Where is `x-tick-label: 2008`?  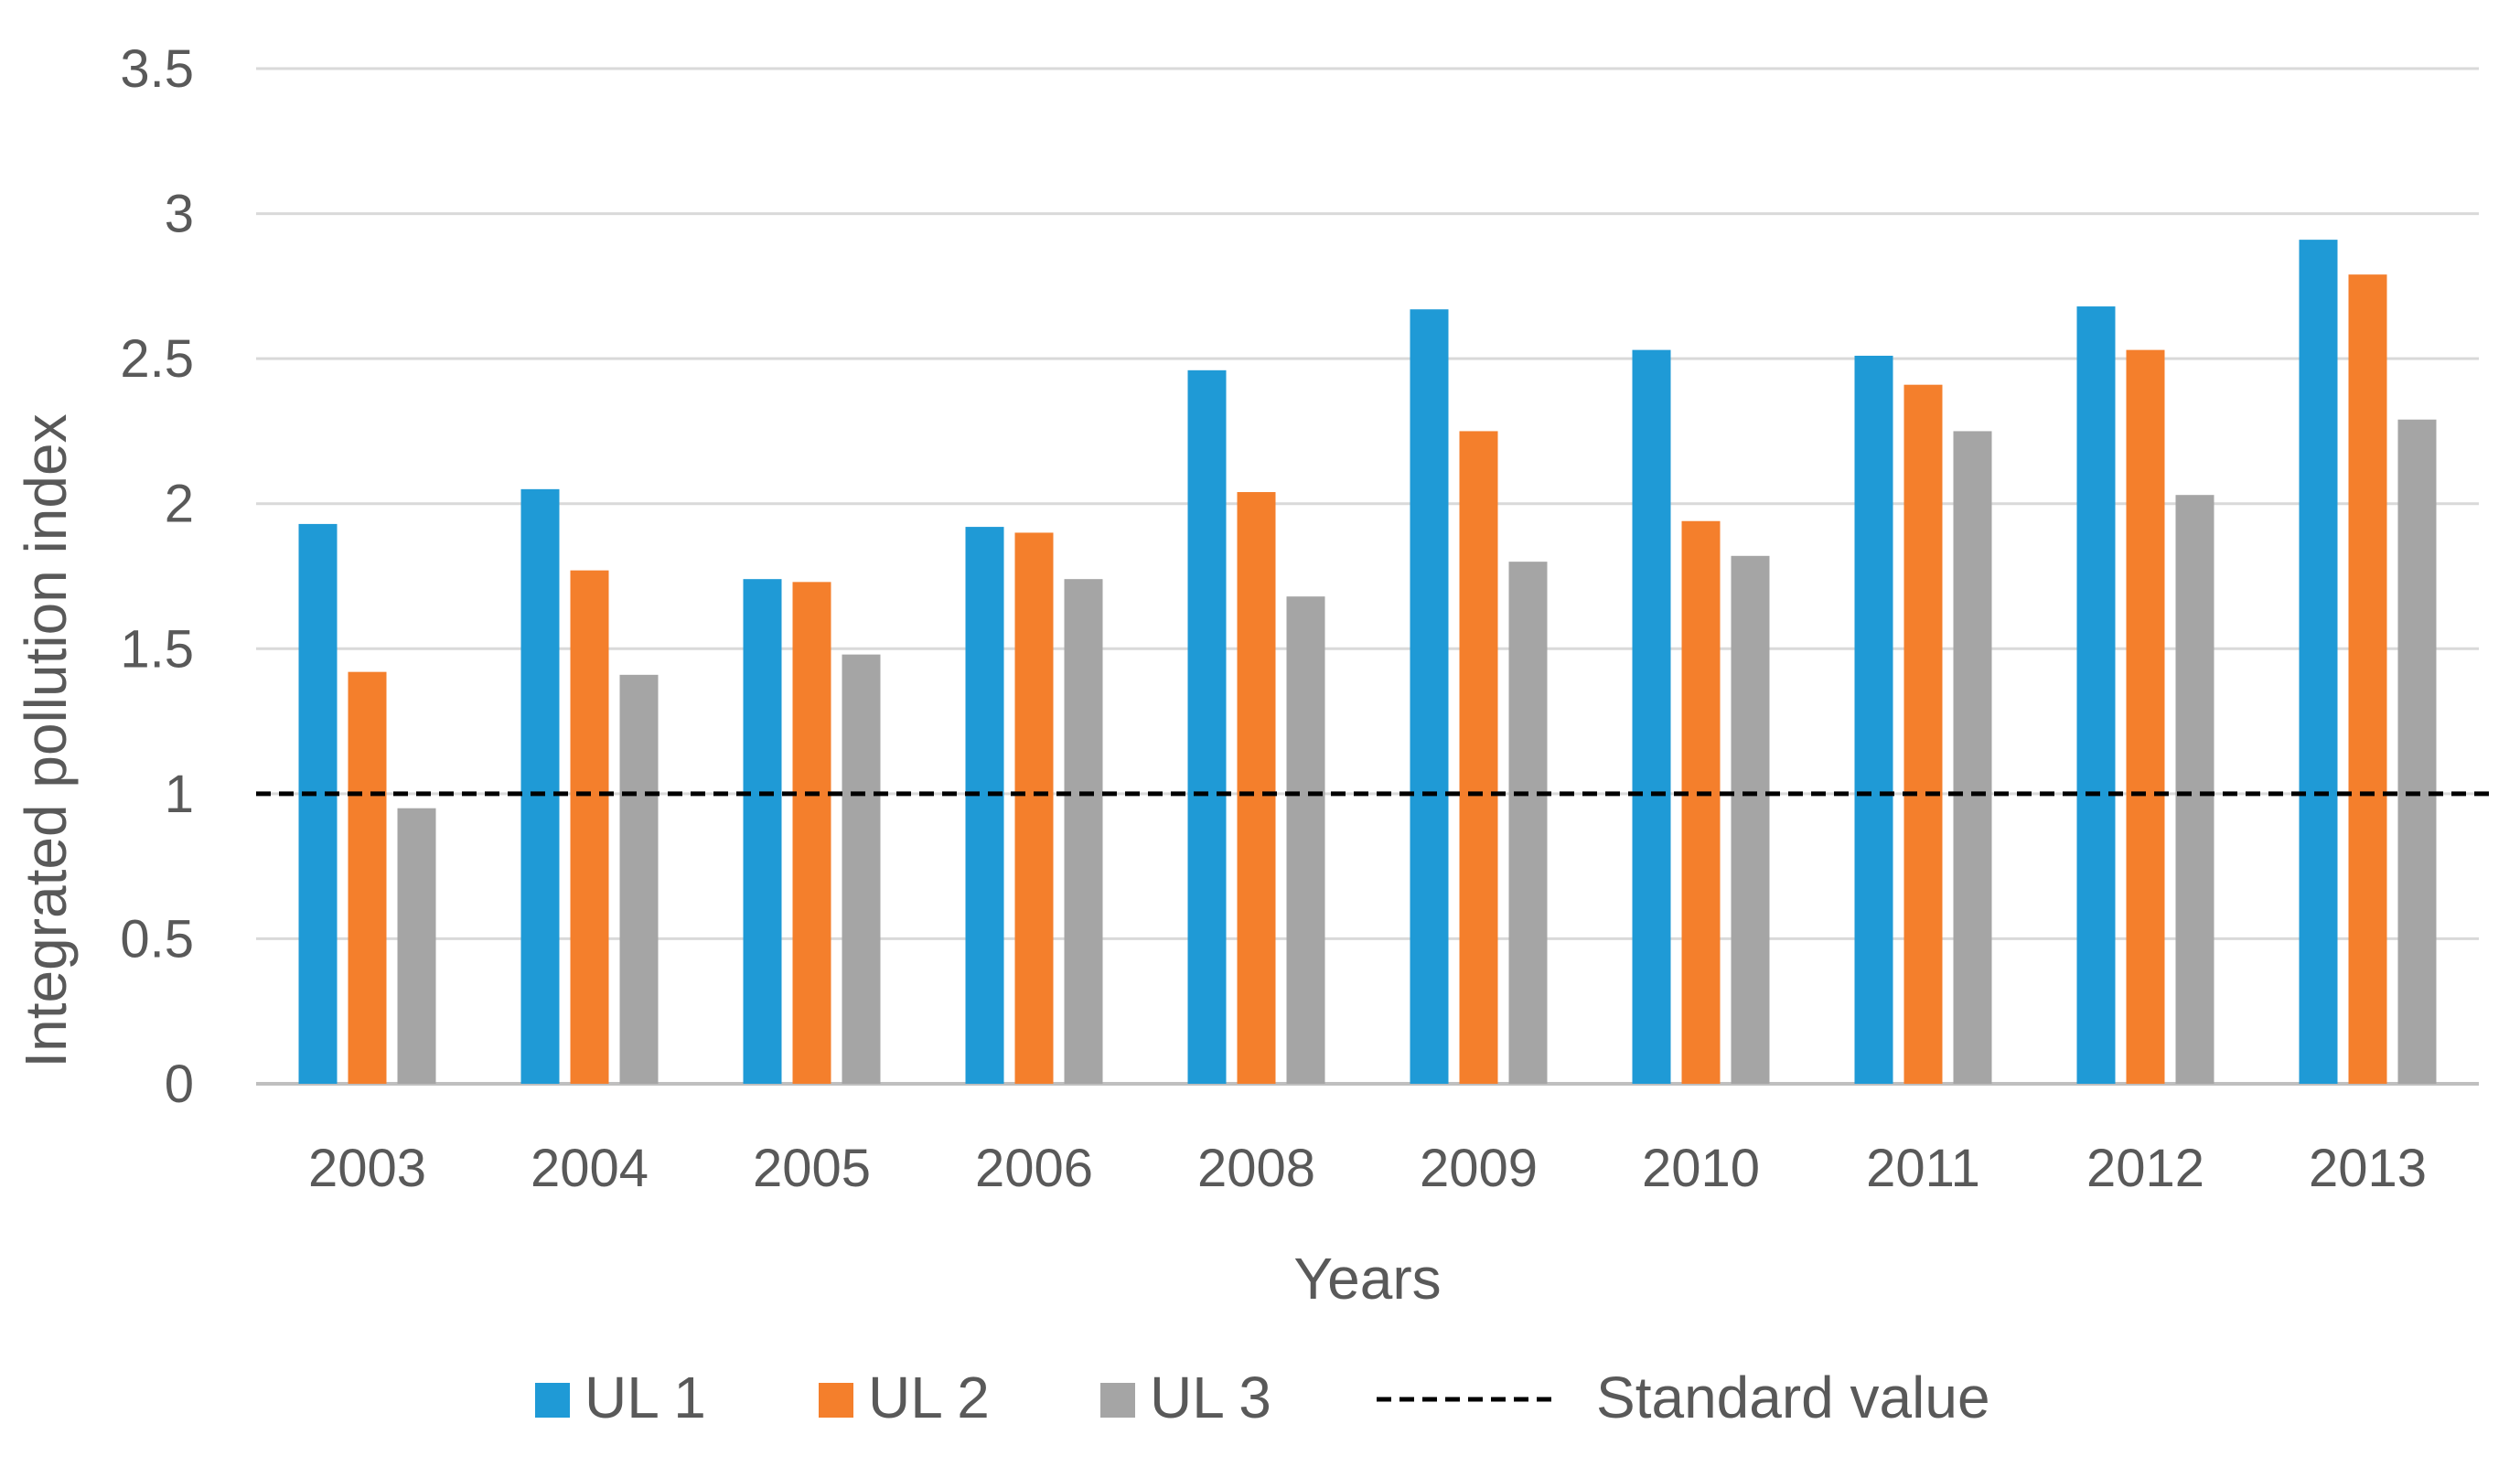
x-tick-label: 2008 is located at coordinates (1256, 1168).